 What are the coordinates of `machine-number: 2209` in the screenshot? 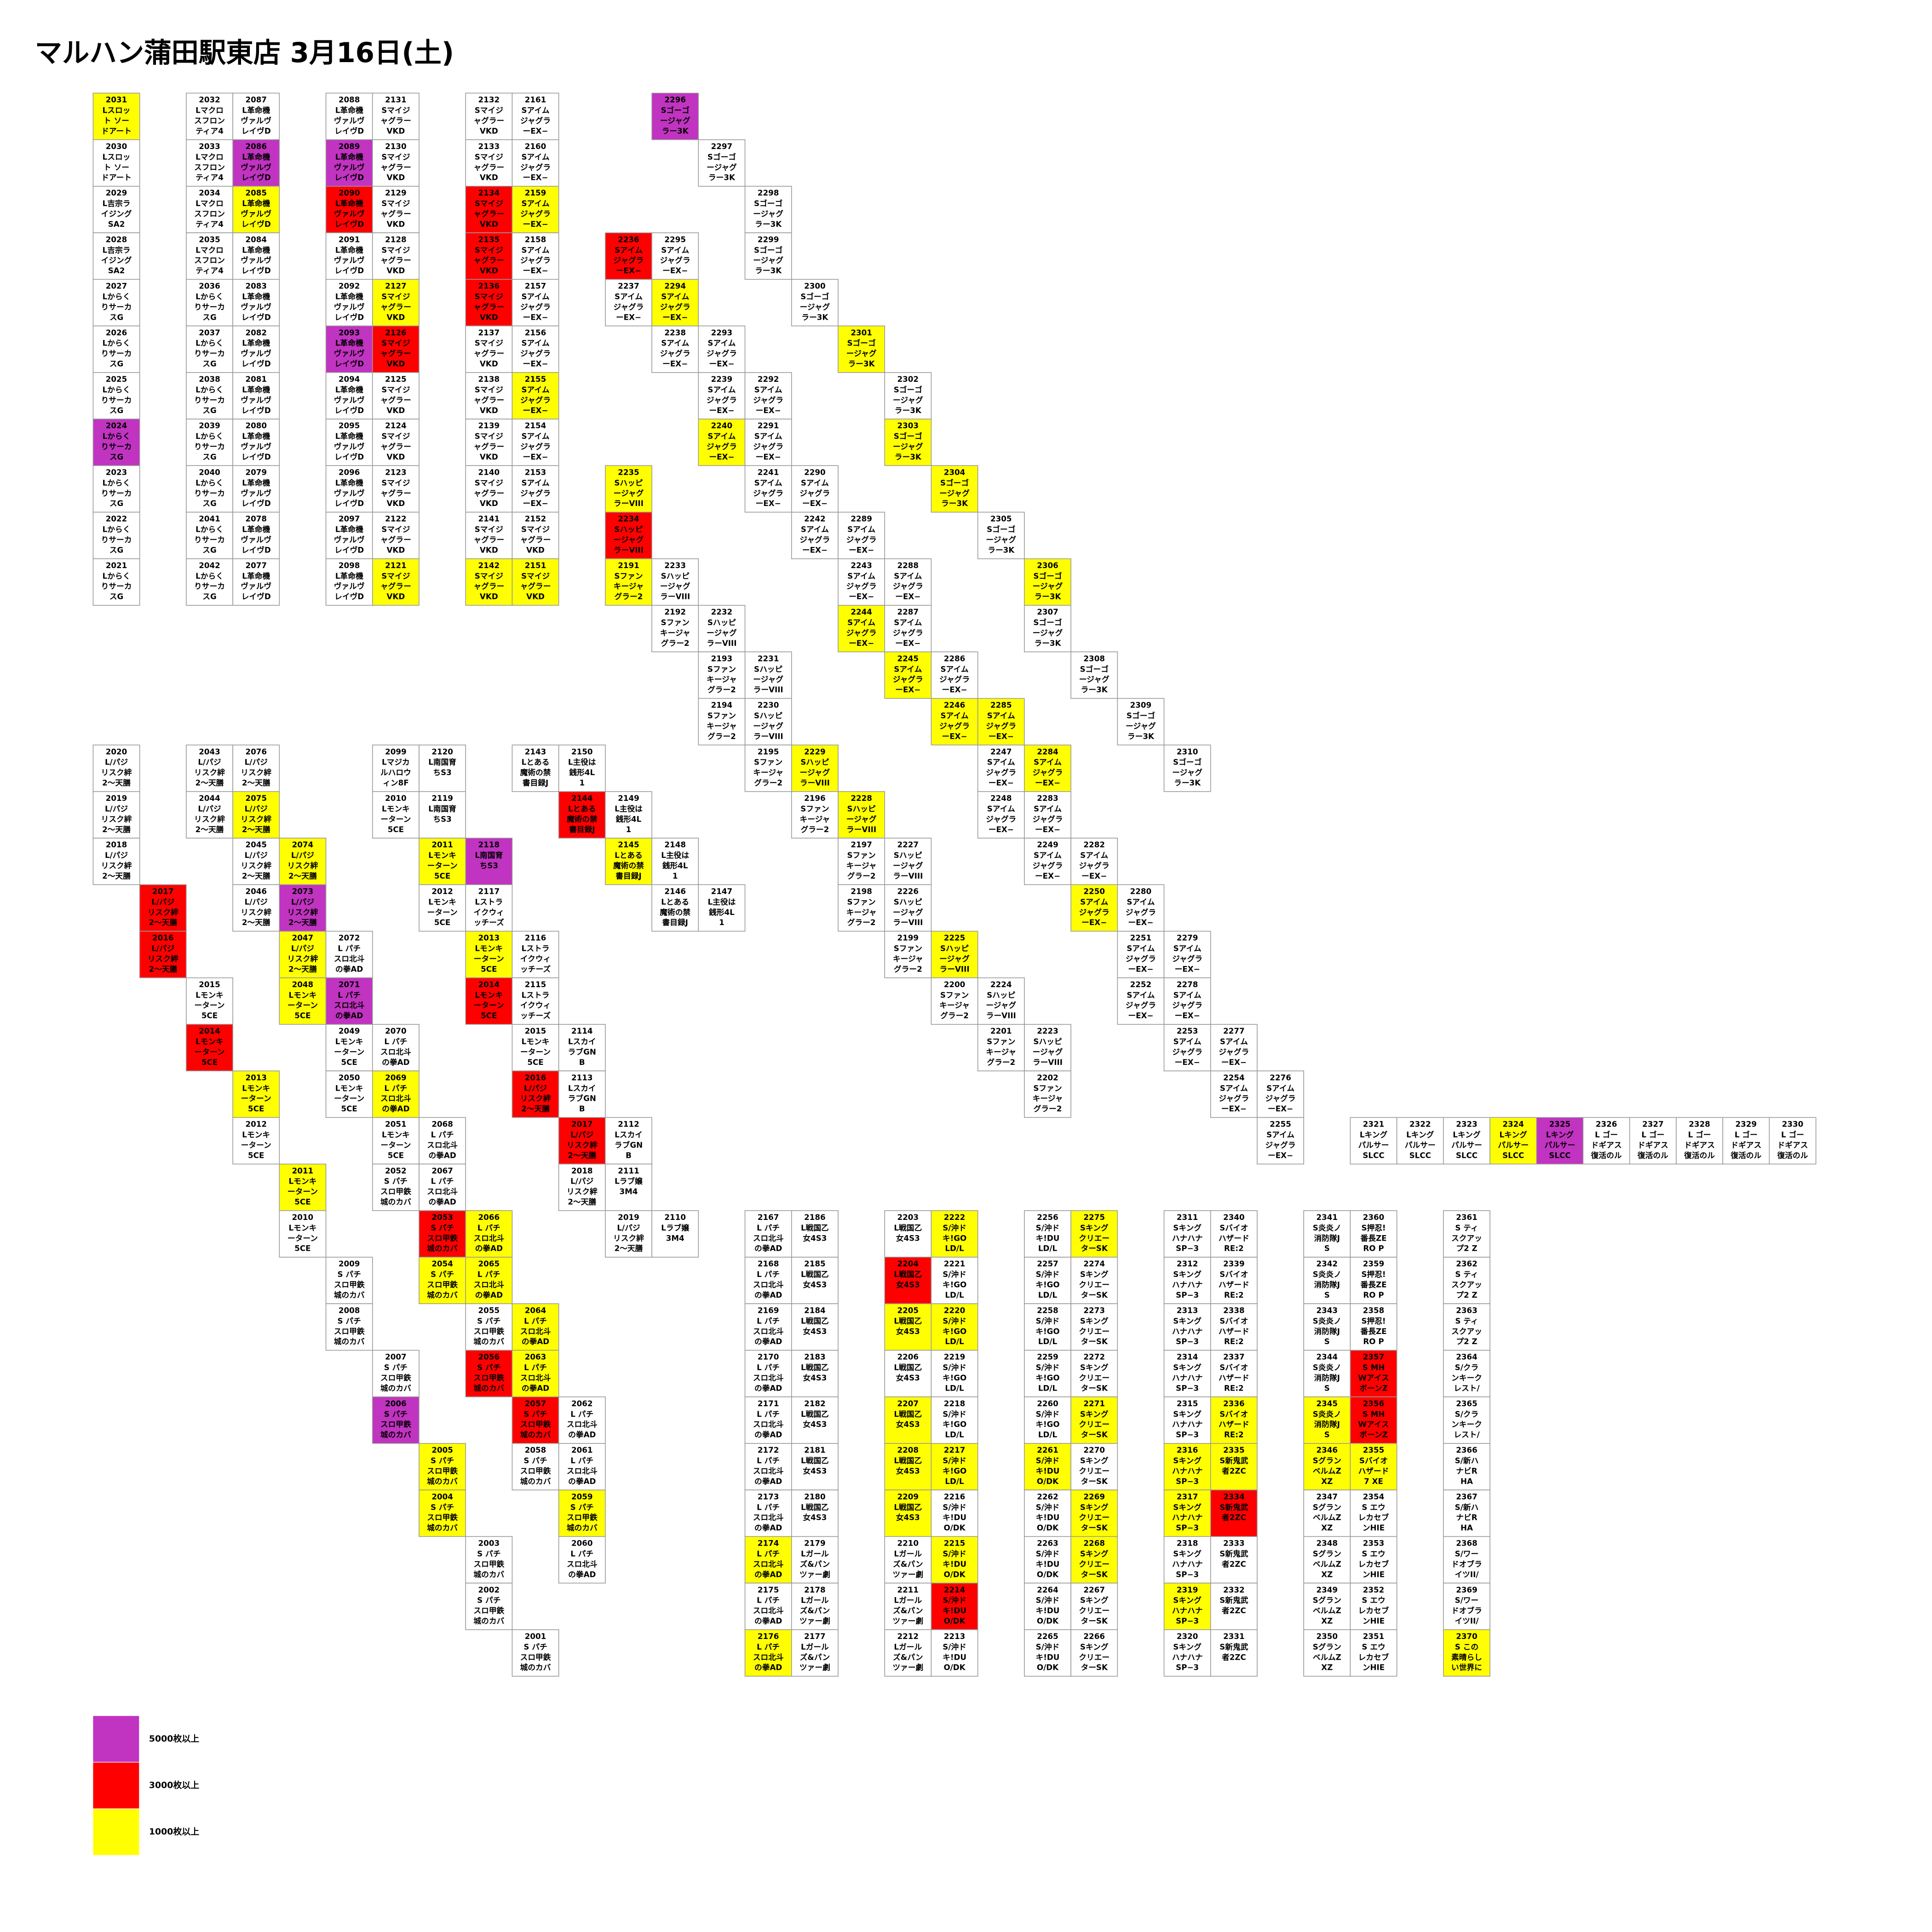 It's located at (908, 1496).